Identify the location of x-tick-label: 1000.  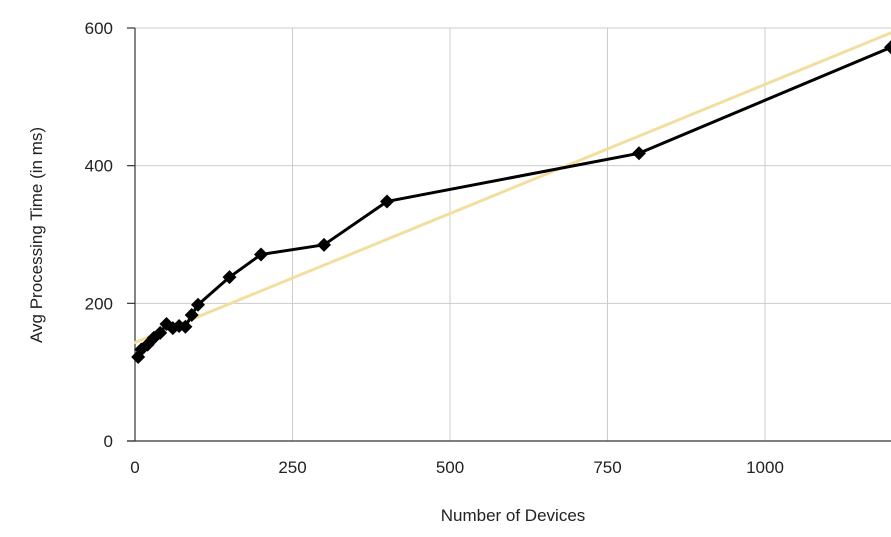
(765, 467).